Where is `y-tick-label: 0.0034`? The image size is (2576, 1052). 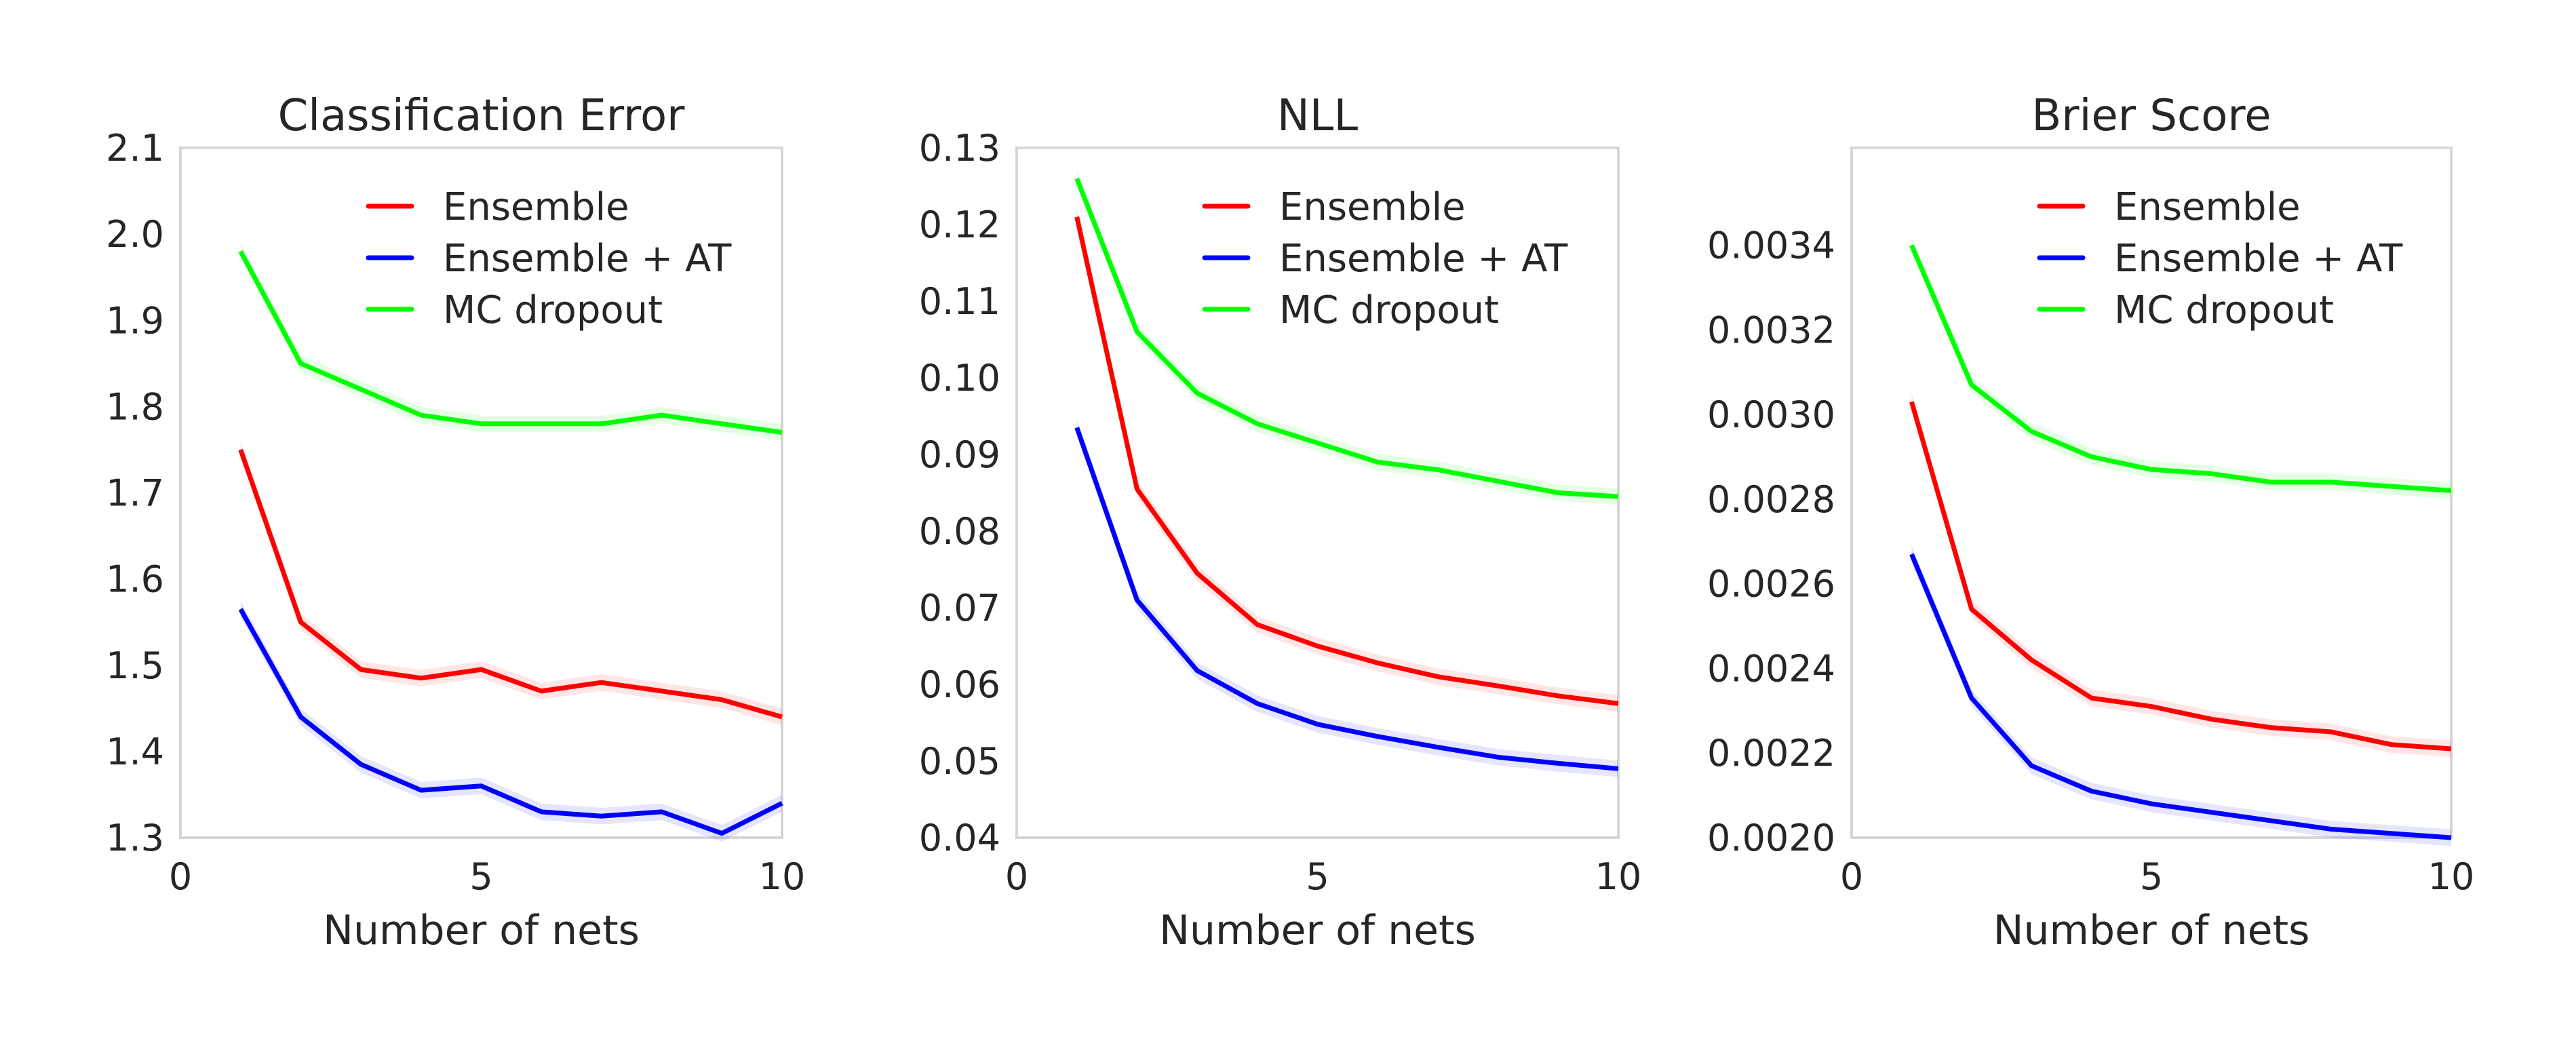
y-tick-label: 0.0034 is located at coordinates (1771, 246).